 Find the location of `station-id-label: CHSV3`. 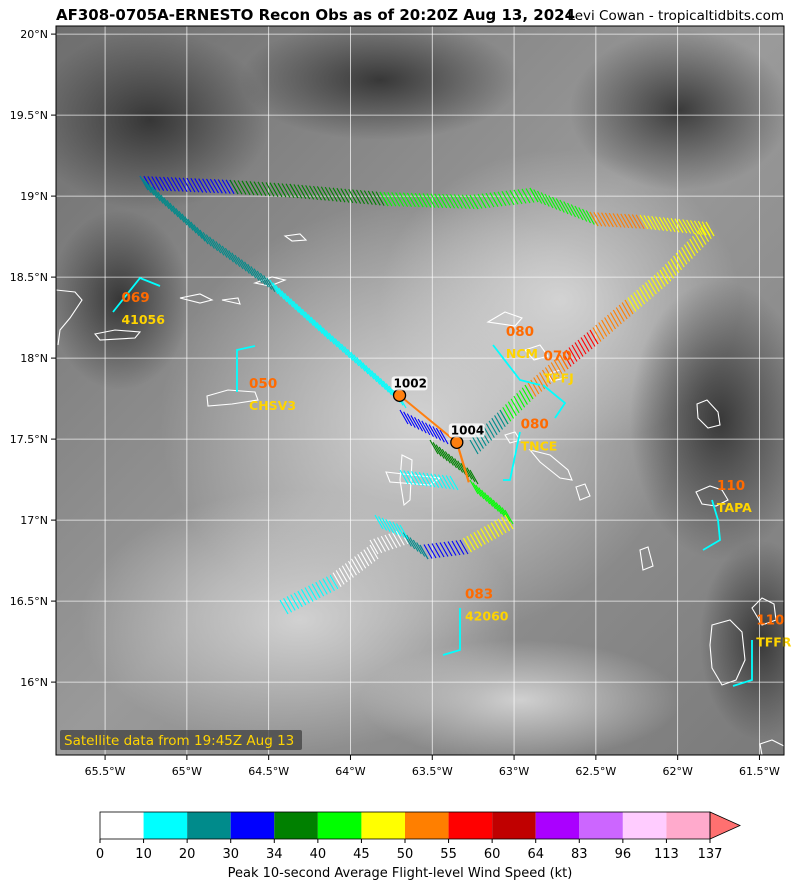

station-id-label: CHSV3 is located at coordinates (272, 405).